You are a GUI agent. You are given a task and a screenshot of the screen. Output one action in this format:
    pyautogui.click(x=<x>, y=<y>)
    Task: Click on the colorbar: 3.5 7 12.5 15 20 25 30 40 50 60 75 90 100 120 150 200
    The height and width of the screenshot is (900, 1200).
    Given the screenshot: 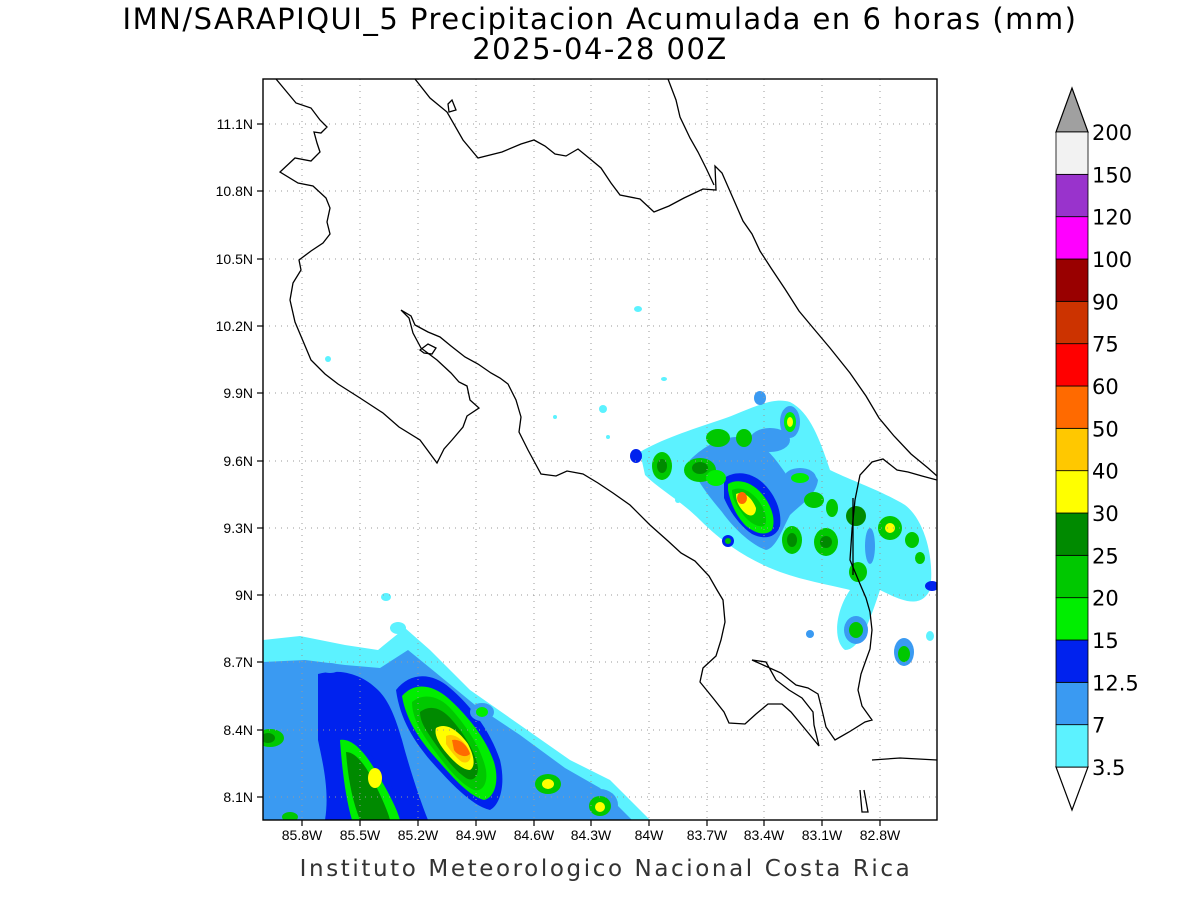 What is the action you would take?
    pyautogui.click(x=1097, y=449)
    